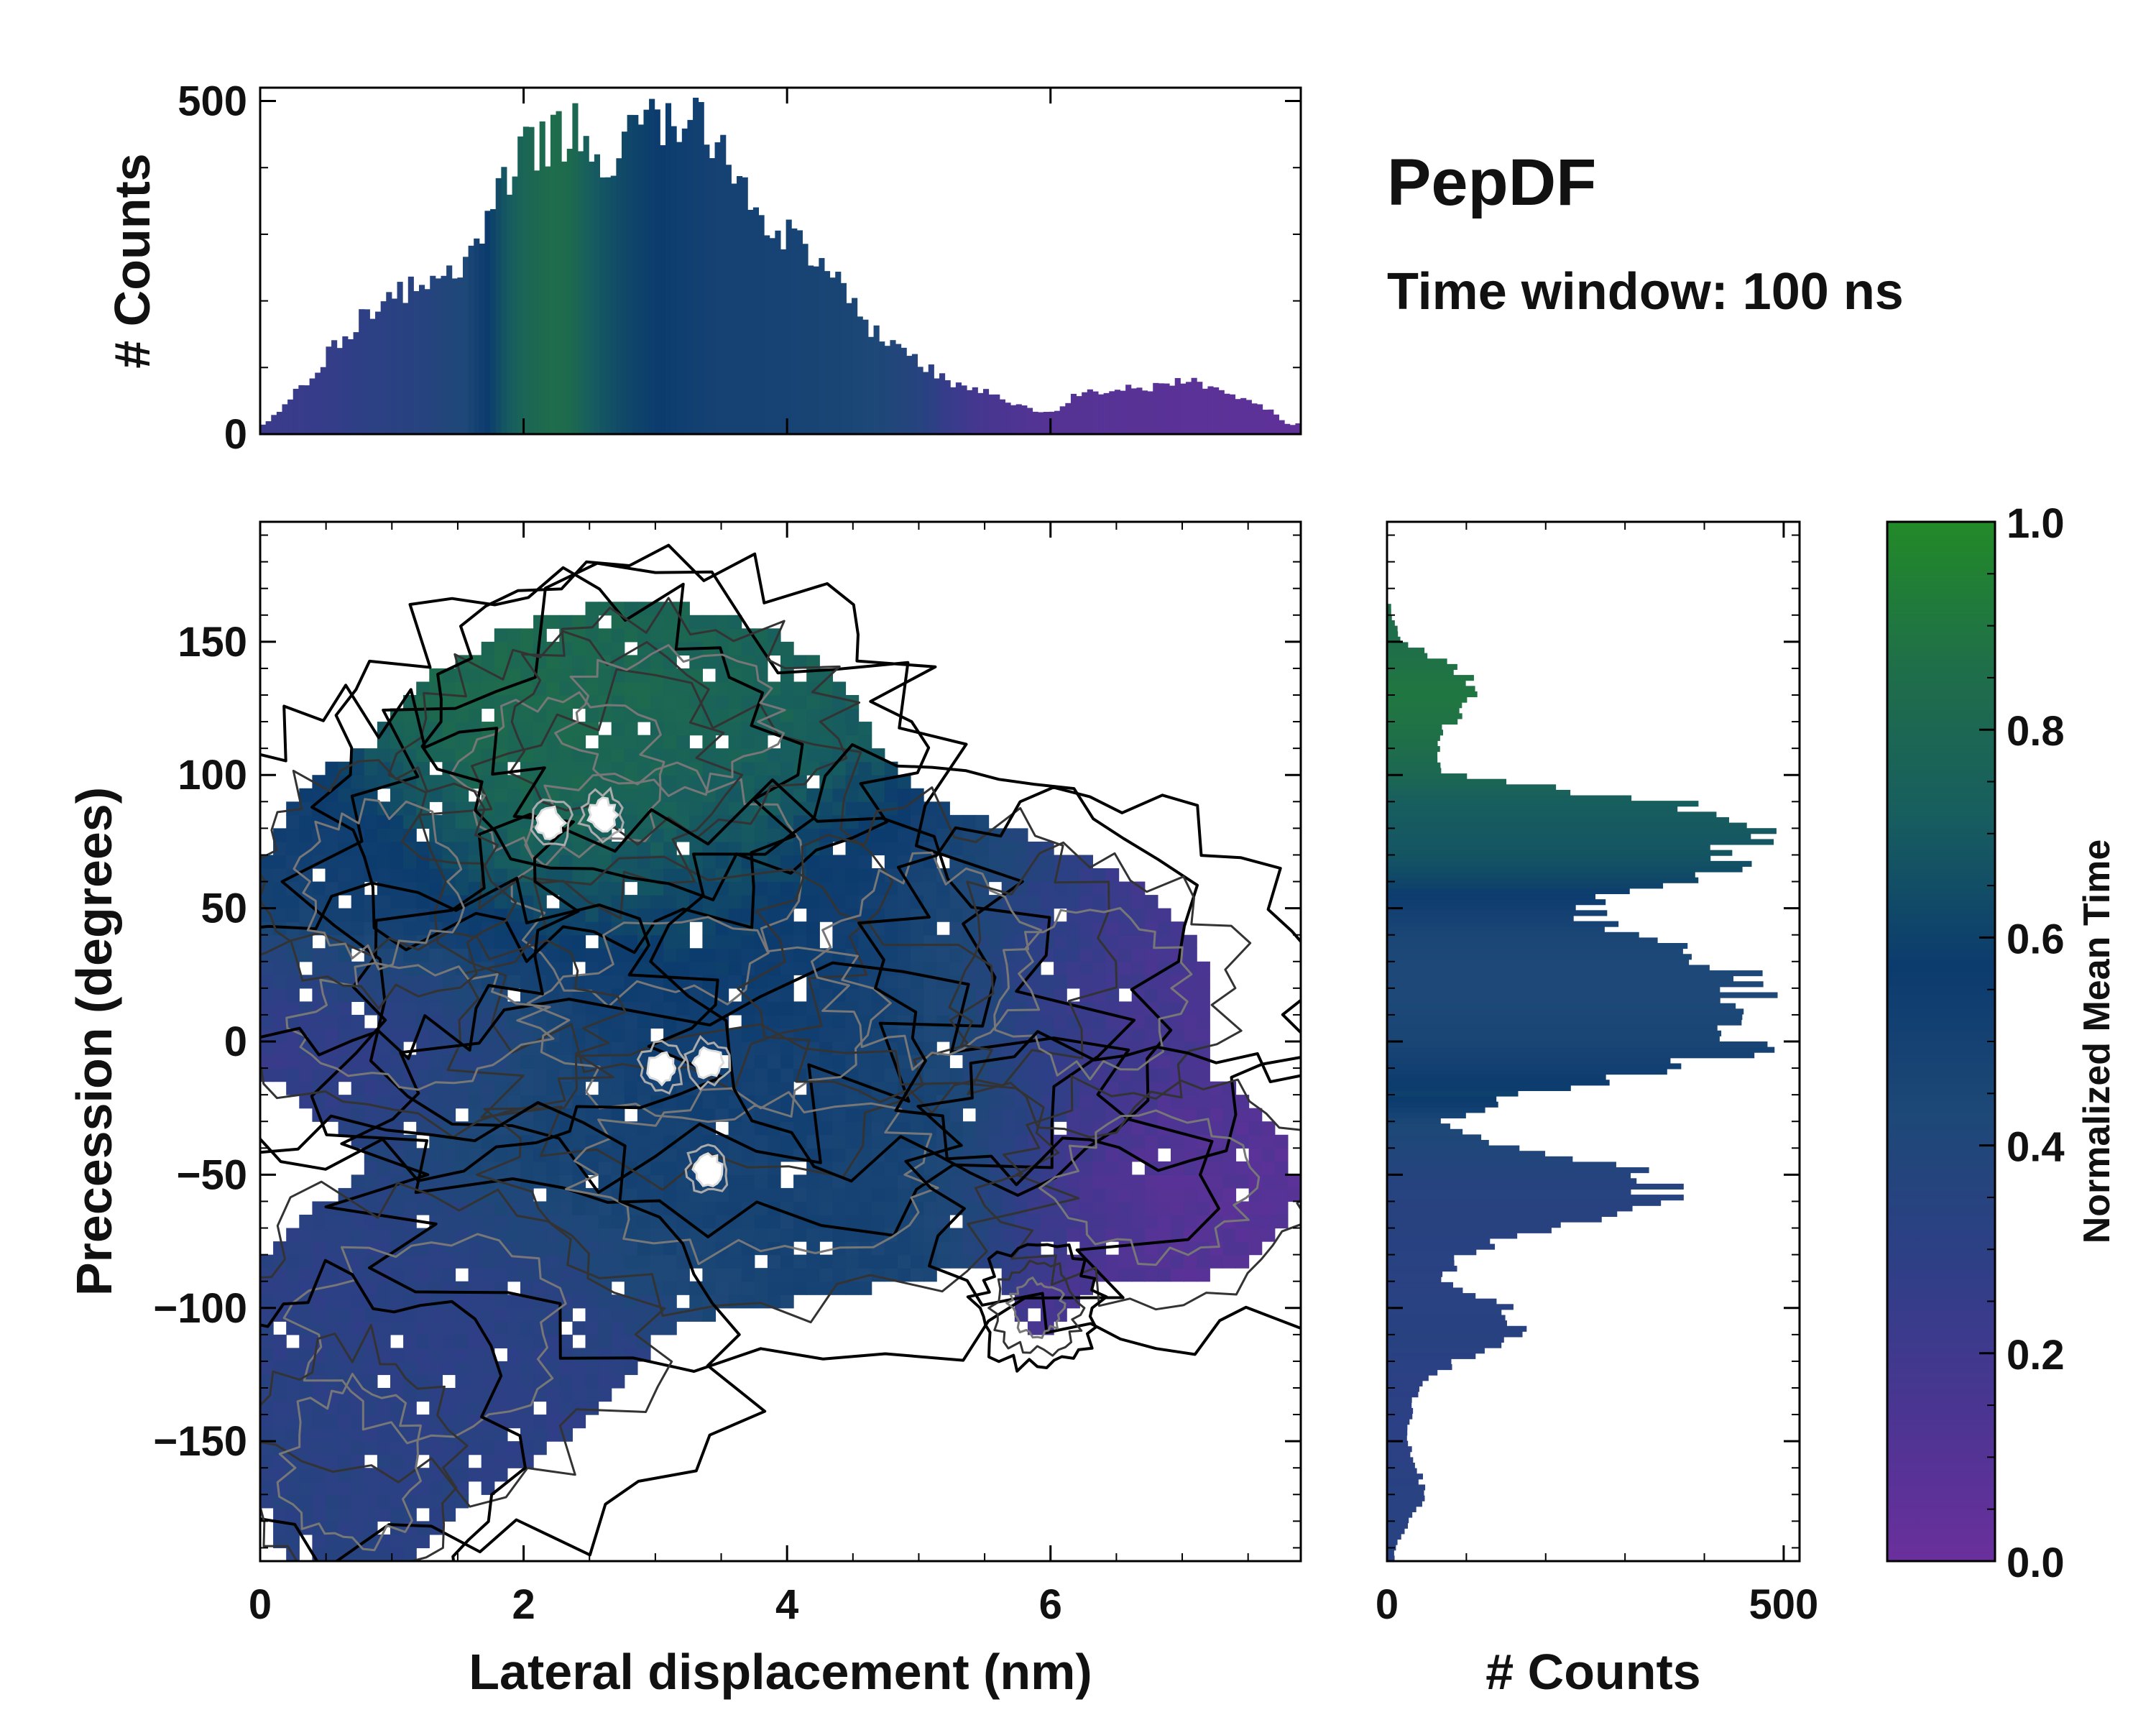 The width and height of the screenshot is (2156, 1725). I want to click on colorbar-tick-label: 0.4, so click(2036, 1147).